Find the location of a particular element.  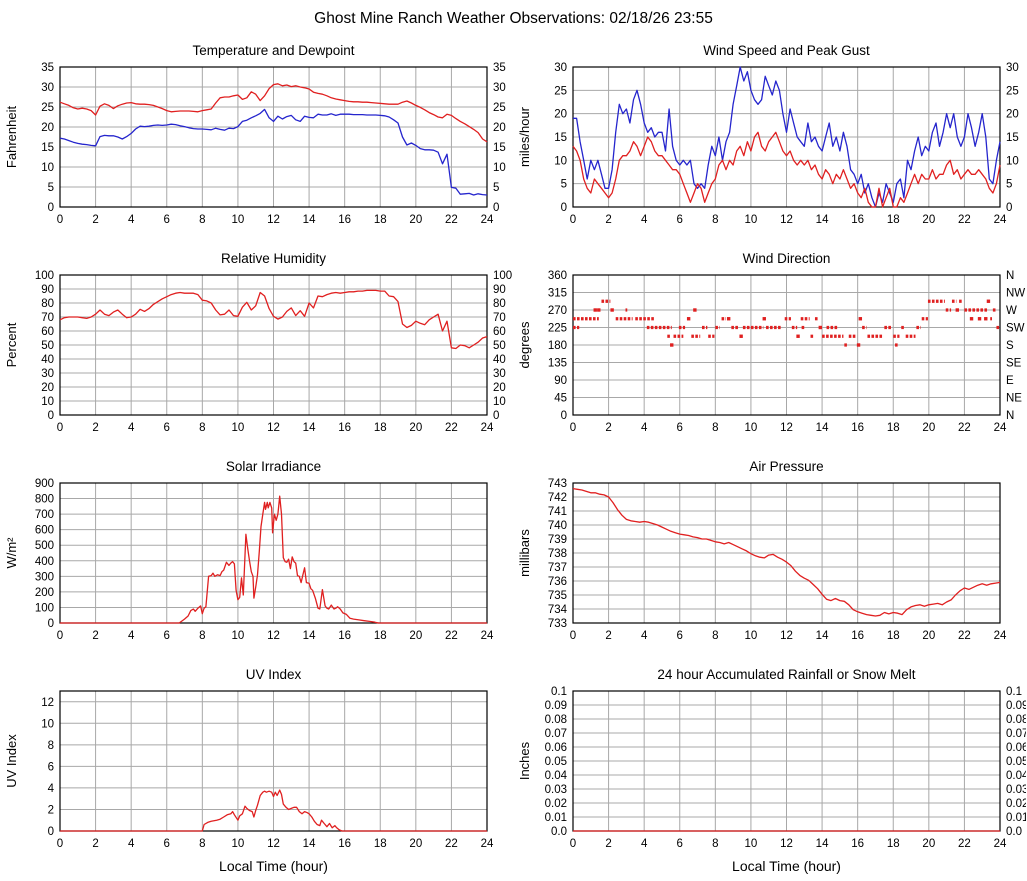

svg-text: 80 is located at coordinates (499, 304).